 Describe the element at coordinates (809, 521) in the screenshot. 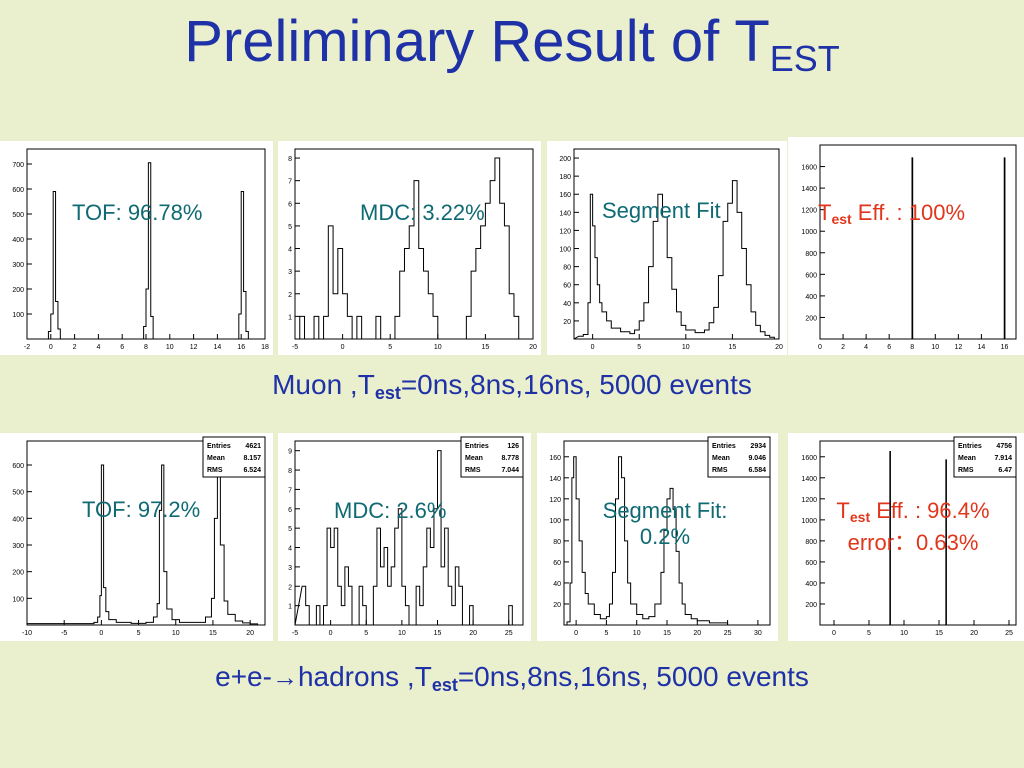

I see `y-tick-label: 1000` at that location.